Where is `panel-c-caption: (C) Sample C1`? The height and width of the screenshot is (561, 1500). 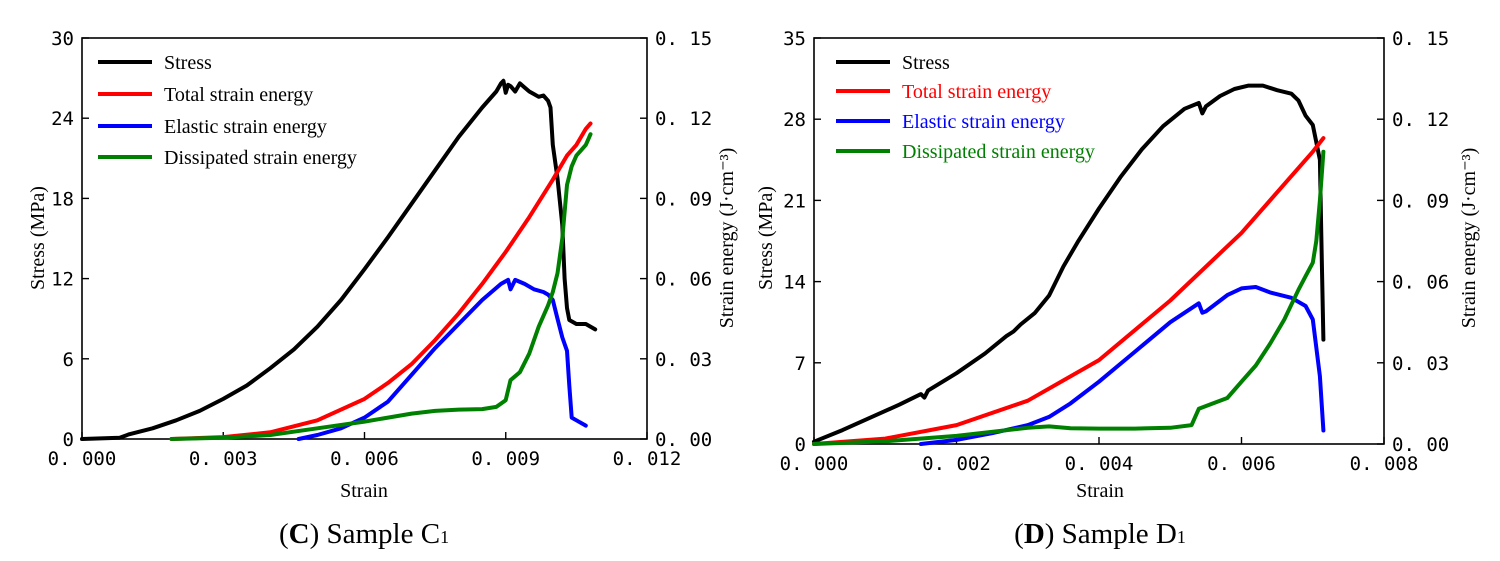 panel-c-caption: (C) Sample C1 is located at coordinates (364, 534).